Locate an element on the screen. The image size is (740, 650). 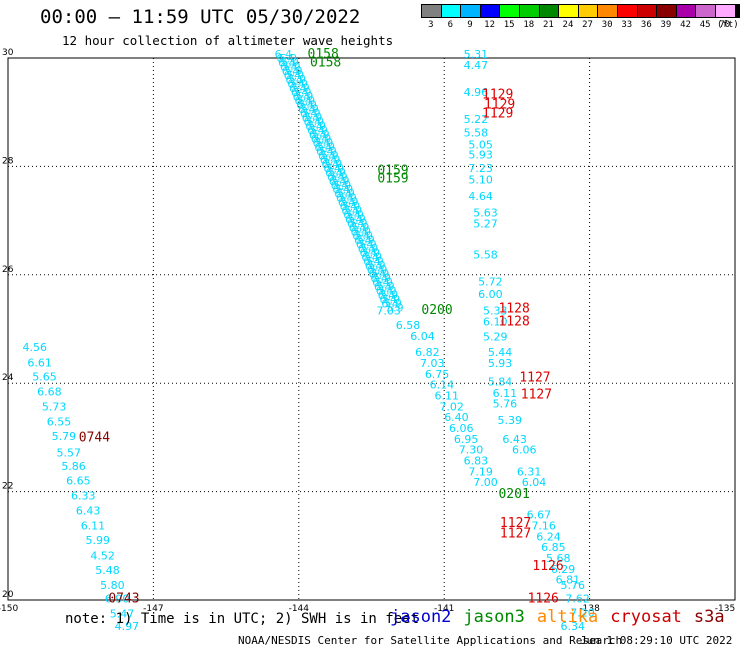
wave-height-value: 5.39 is located at coordinates (510, 420).